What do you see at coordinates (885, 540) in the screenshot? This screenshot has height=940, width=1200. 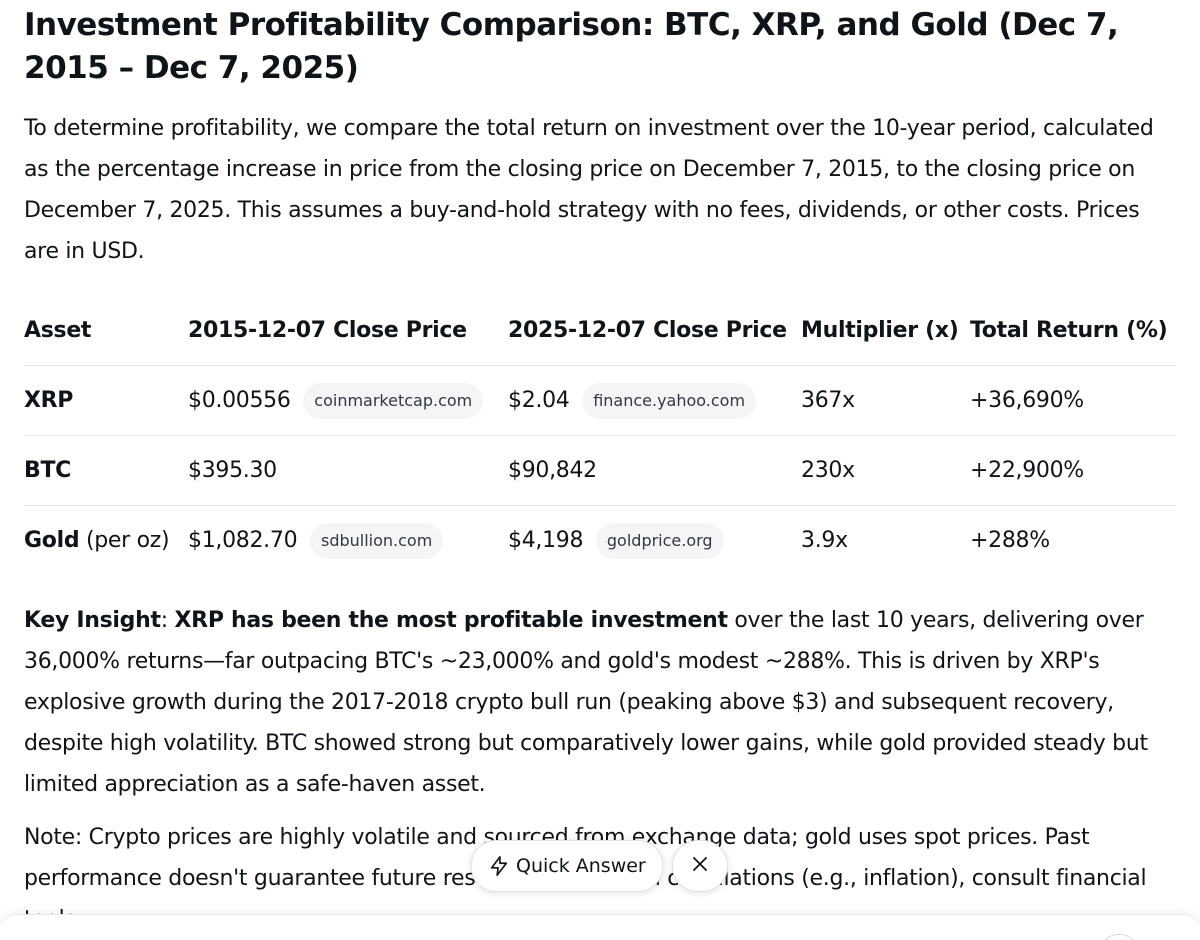 I see `multiplier-cell: 3.9x` at bounding box center [885, 540].